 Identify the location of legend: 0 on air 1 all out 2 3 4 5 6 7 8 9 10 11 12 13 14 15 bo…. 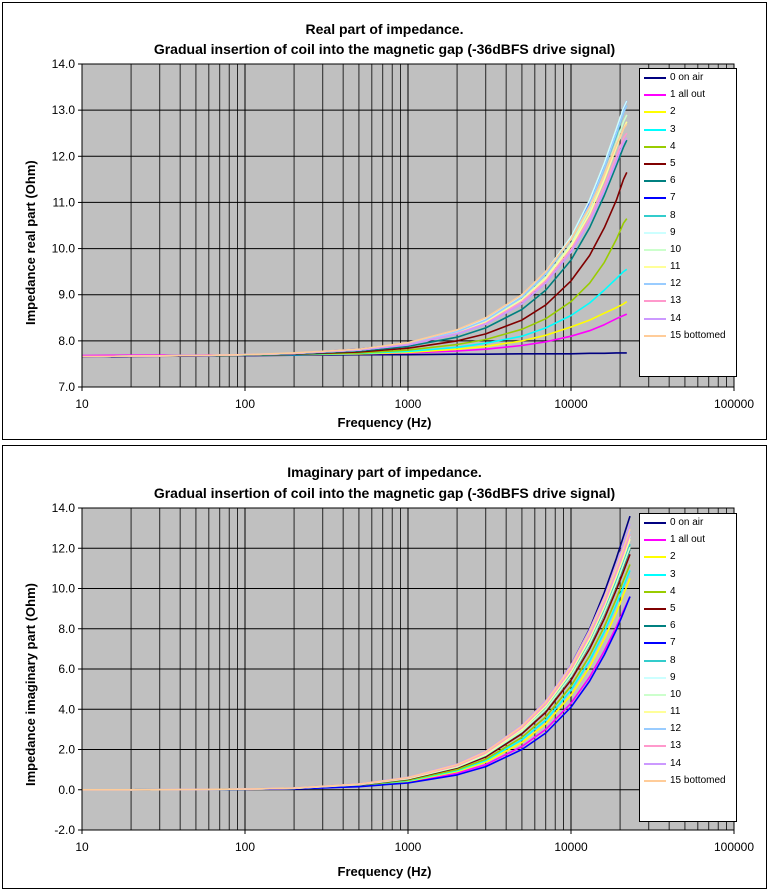
(688, 222).